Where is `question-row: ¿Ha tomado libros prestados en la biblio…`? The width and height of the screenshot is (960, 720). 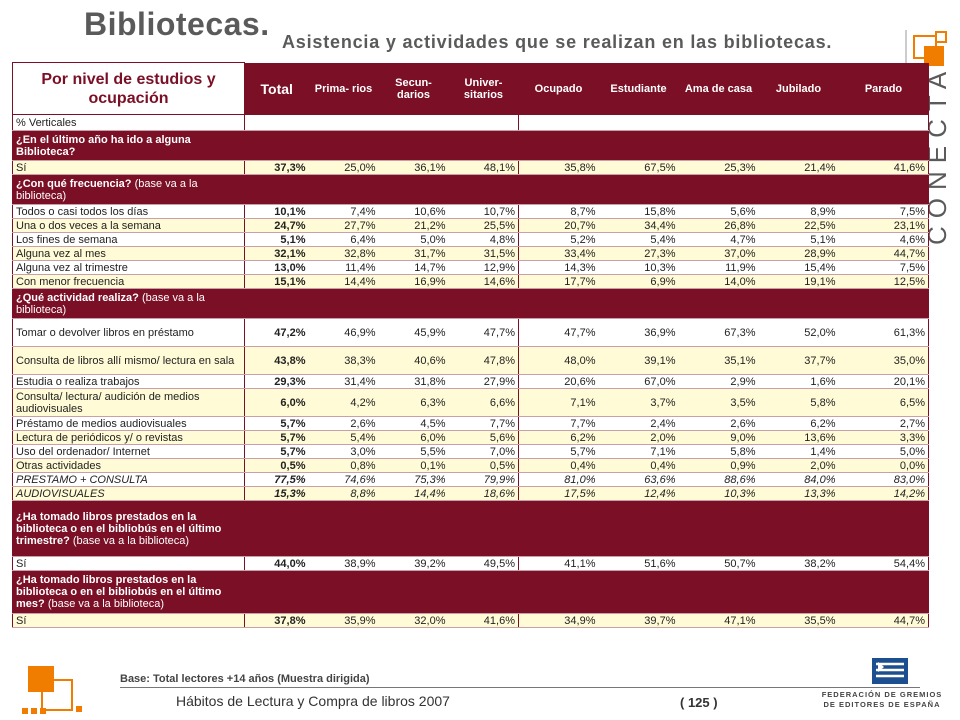
question-row: ¿Ha tomado libros prestados en la biblio… is located at coordinates (470, 528).